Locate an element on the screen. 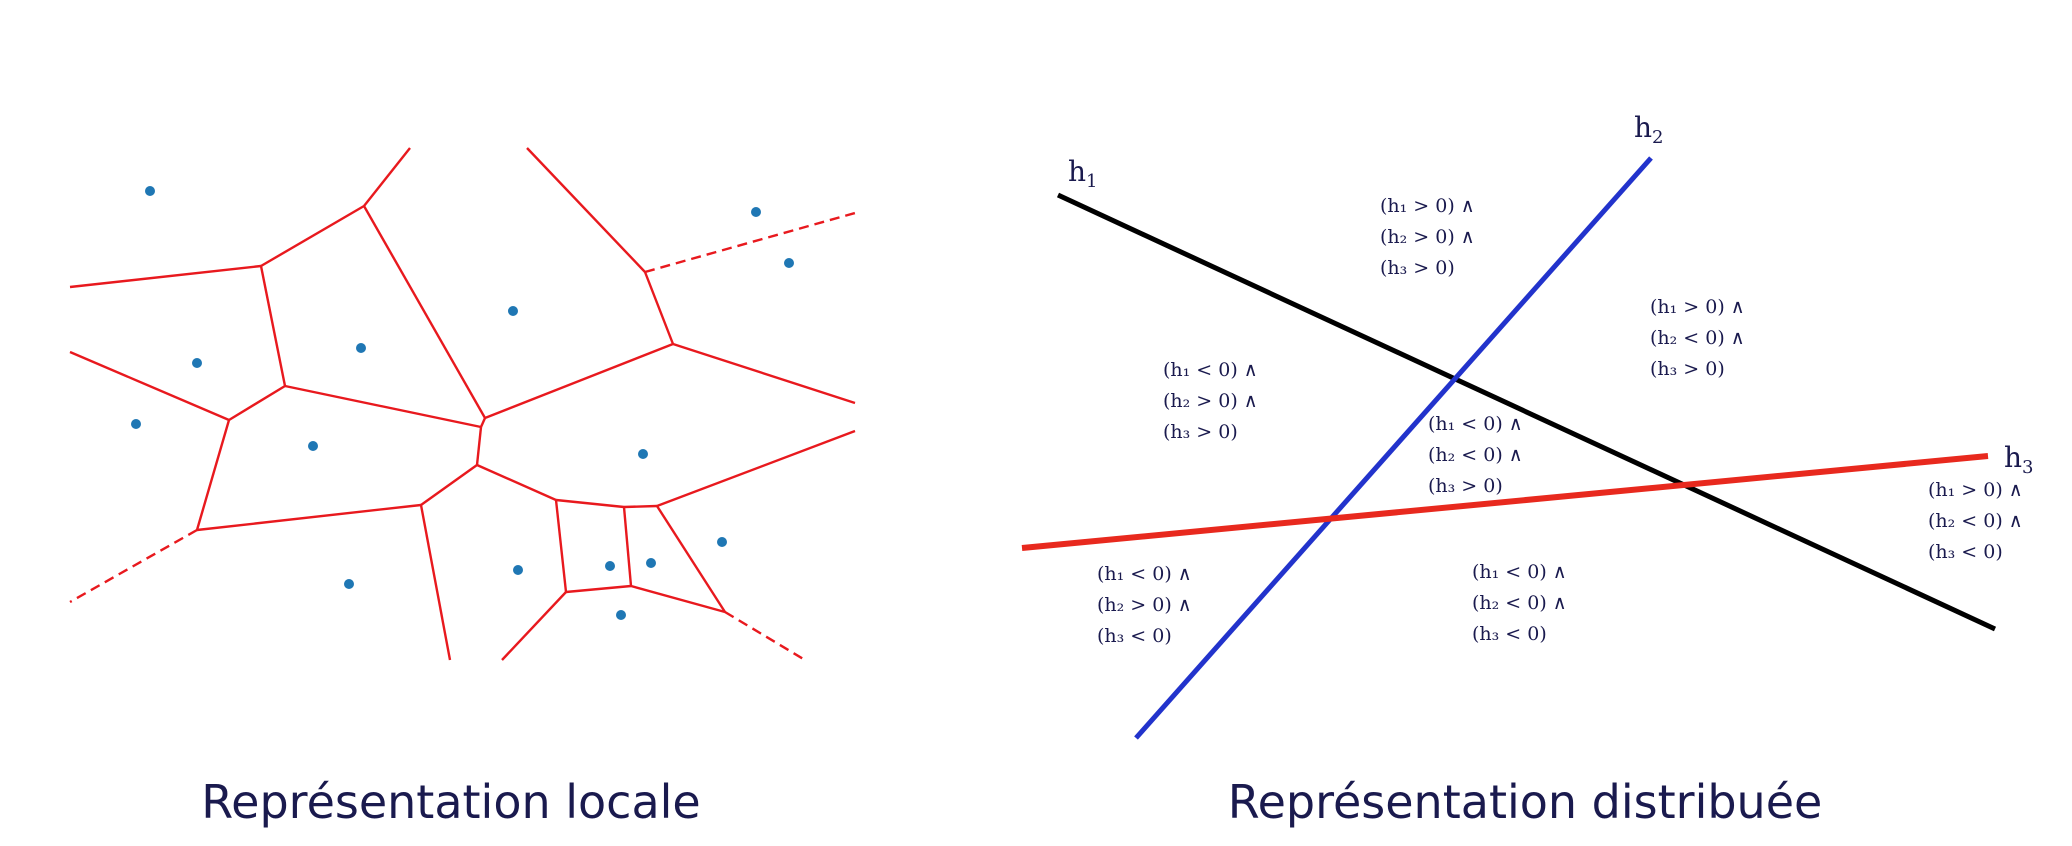 This screenshot has height=846, width=2072. h2-label: h2 is located at coordinates (1649, 129).